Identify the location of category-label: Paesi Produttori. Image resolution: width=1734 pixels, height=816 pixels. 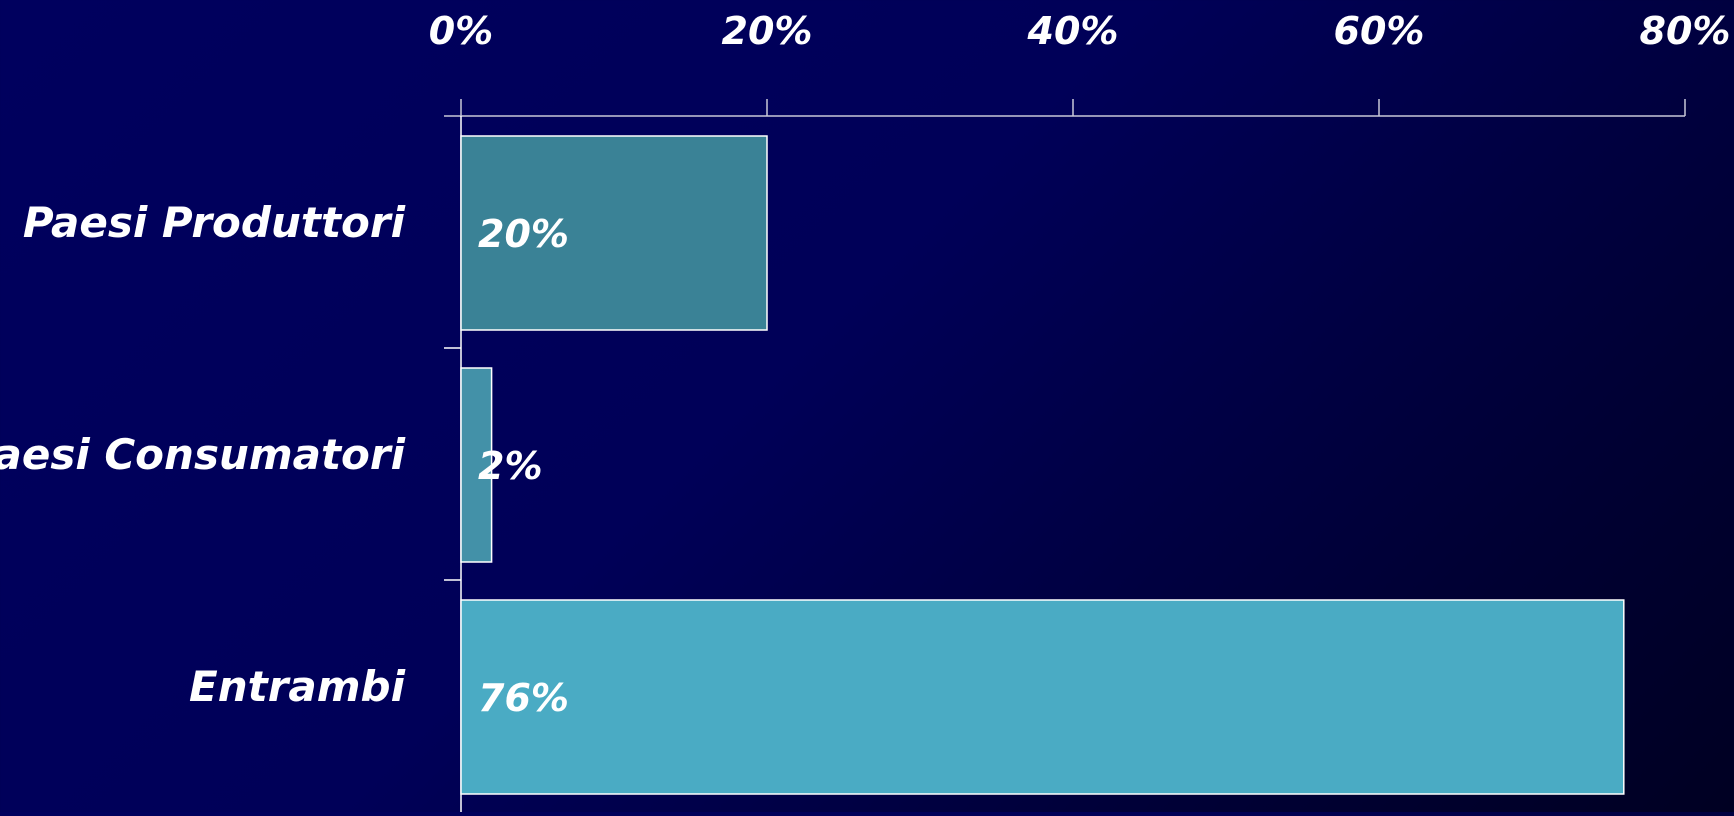
(214, 222).